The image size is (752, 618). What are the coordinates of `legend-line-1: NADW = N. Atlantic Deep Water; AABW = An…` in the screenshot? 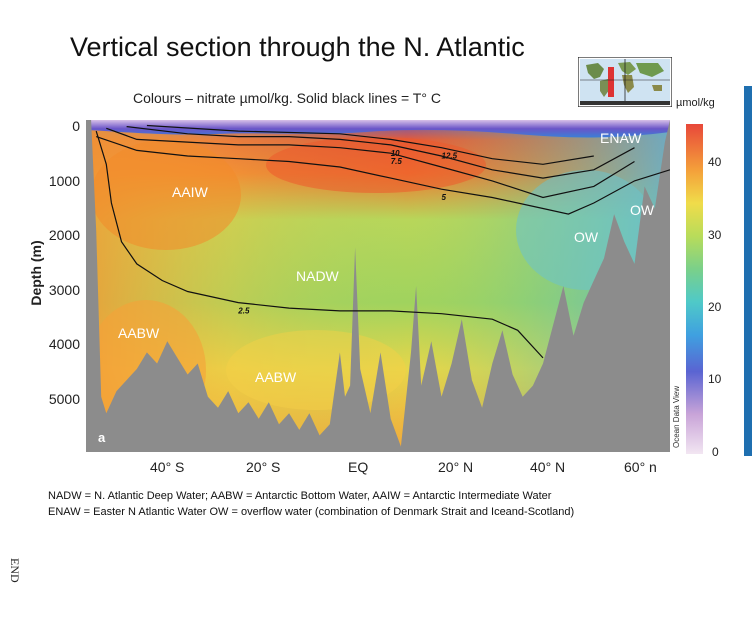 It's located at (300, 496).